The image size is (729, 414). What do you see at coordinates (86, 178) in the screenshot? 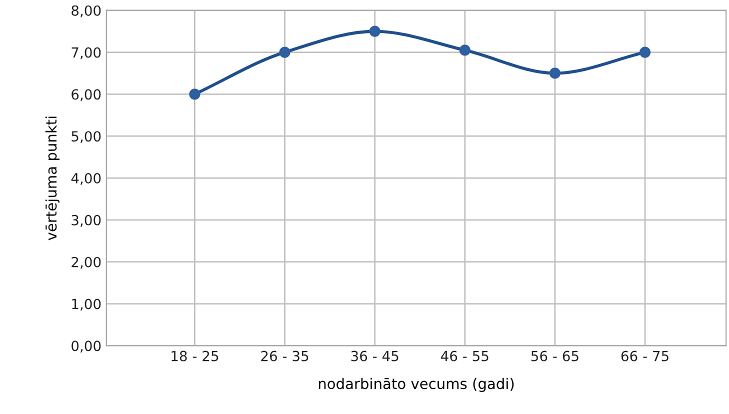
I see `y-tick-label: 4,00` at bounding box center [86, 178].